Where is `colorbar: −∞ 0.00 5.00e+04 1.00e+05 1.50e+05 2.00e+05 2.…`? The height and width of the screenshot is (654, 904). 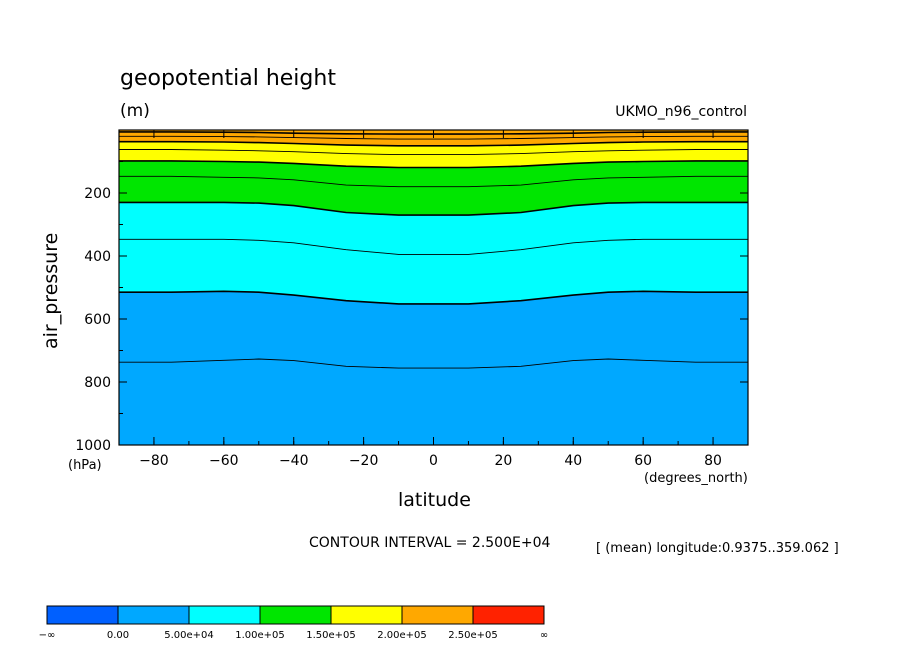 colorbar: −∞ 0.00 5.00e+04 1.00e+05 1.50e+05 2.00e+05 2.… is located at coordinates (293, 623).